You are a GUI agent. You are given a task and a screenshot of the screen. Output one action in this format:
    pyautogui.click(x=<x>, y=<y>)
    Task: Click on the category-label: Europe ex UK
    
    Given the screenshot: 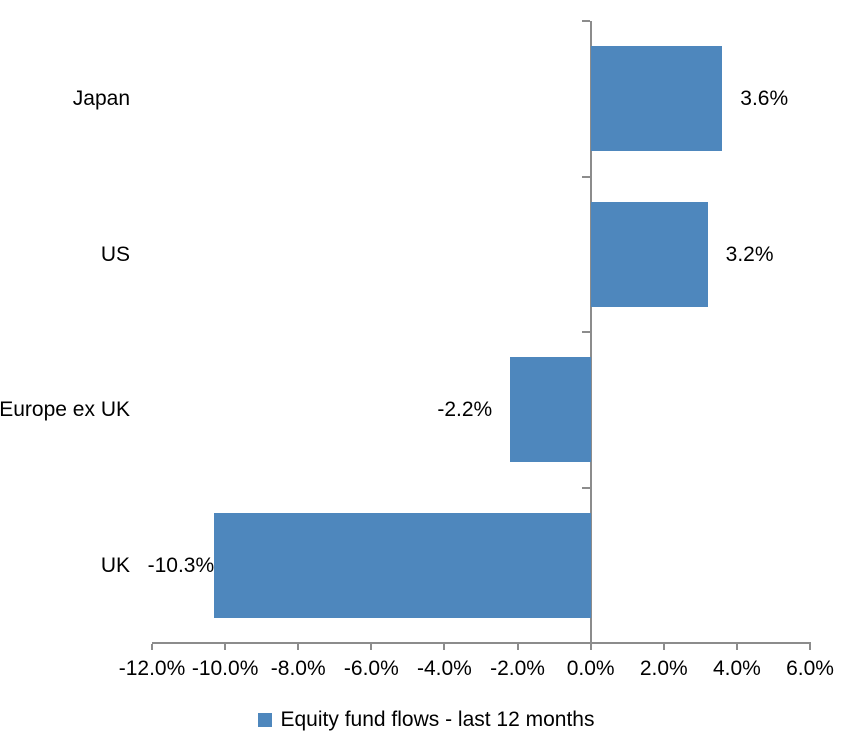 What is the action you would take?
    pyautogui.click(x=65, y=410)
    